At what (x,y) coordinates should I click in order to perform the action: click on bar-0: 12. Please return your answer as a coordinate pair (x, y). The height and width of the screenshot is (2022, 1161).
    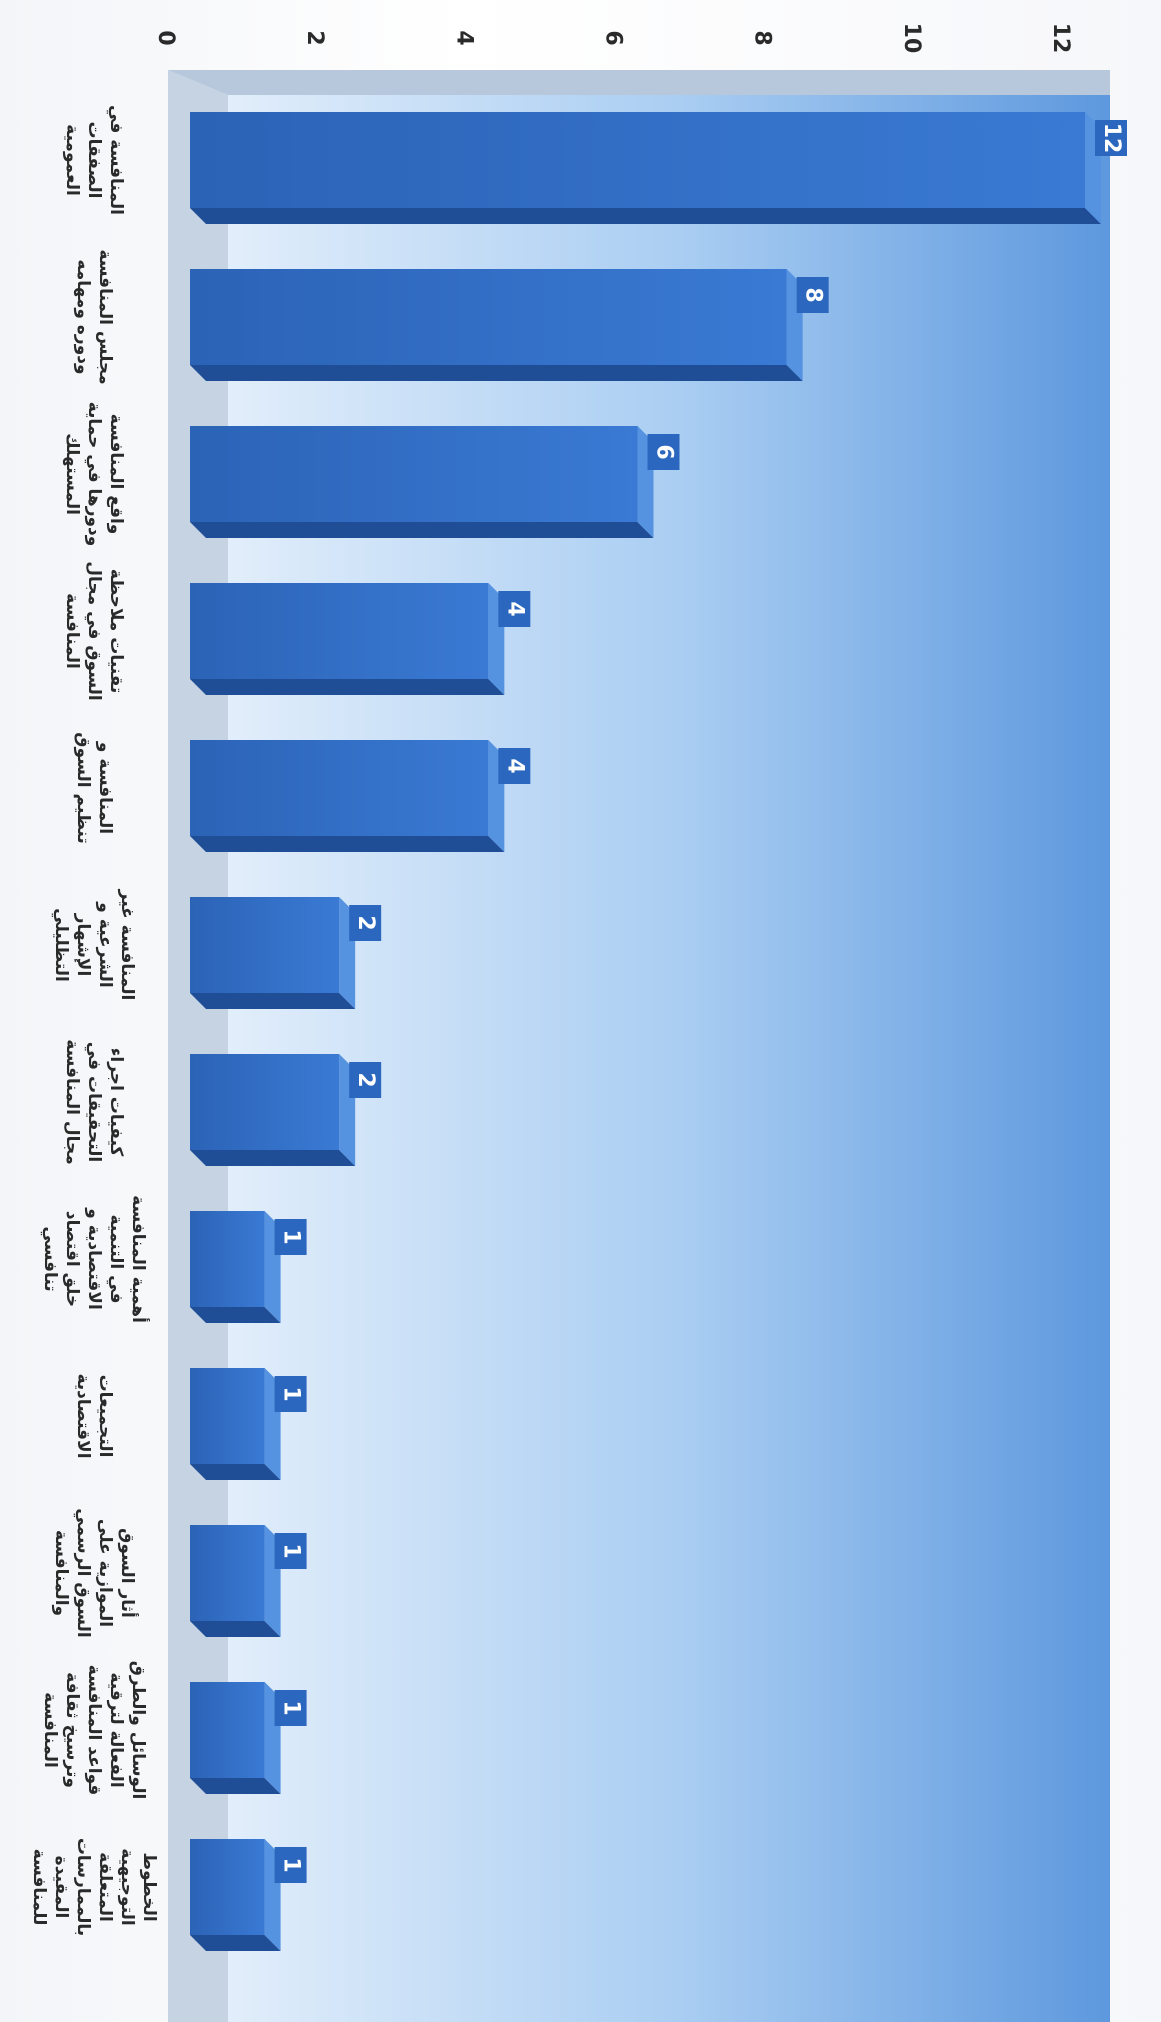
    Looking at the image, I should click on (658, 168).